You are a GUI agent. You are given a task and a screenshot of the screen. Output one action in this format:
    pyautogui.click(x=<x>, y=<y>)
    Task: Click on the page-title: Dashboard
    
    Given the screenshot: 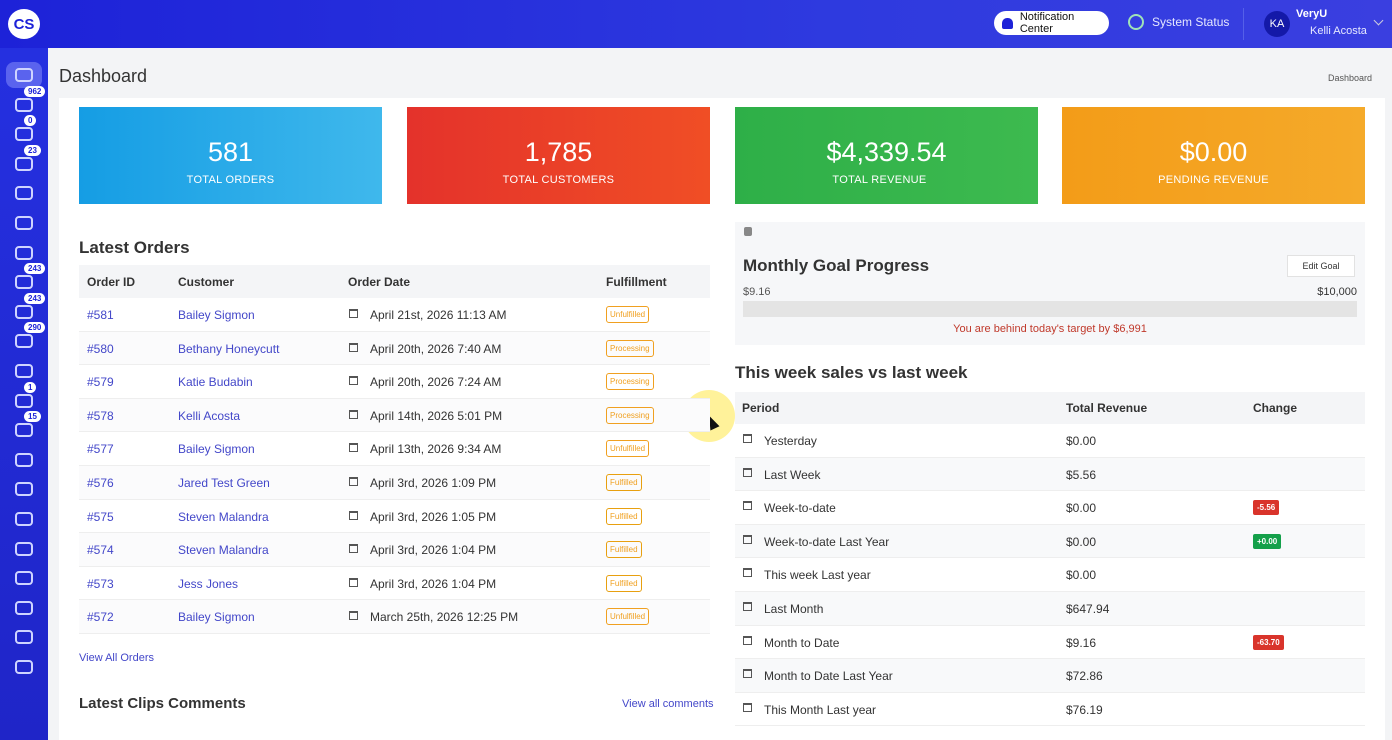 What is the action you would take?
    pyautogui.click(x=103, y=76)
    